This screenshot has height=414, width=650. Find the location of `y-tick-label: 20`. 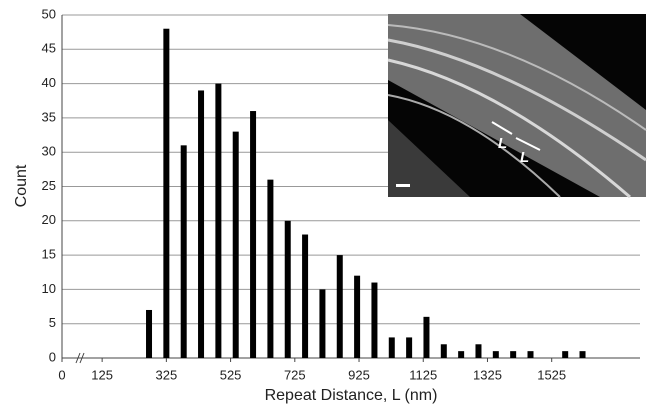

y-tick-label: 20 is located at coordinates (49, 219).